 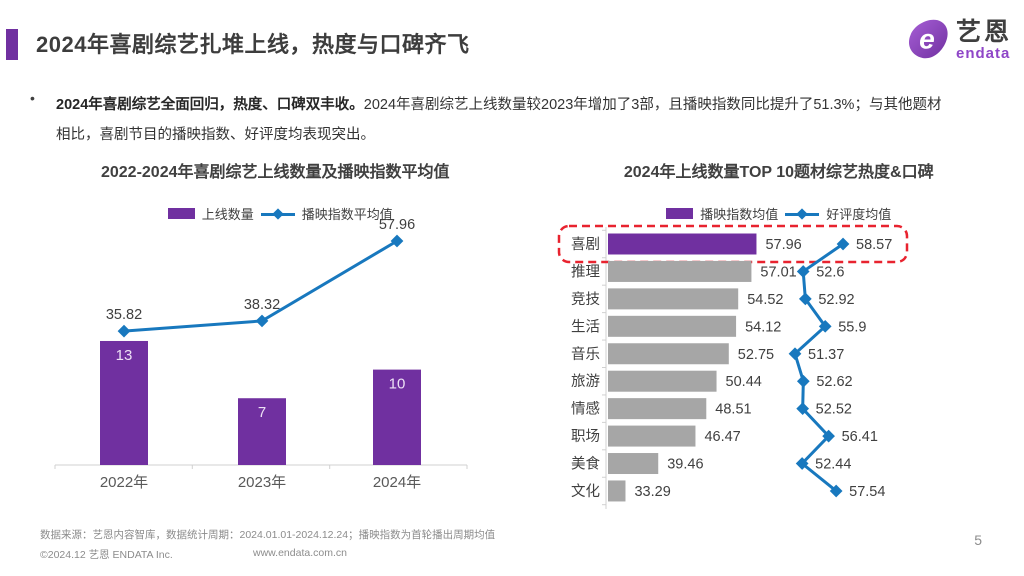 What do you see at coordinates (669, 354) in the screenshot?
I see `bar-音乐` at bounding box center [669, 354].